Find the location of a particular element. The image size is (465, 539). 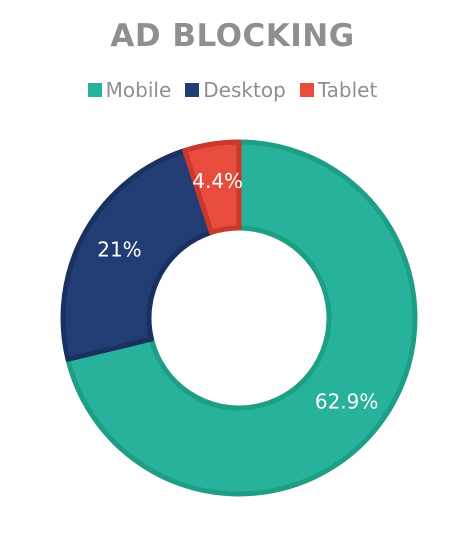

legend-item-mobile: Mobile is located at coordinates (129, 90).